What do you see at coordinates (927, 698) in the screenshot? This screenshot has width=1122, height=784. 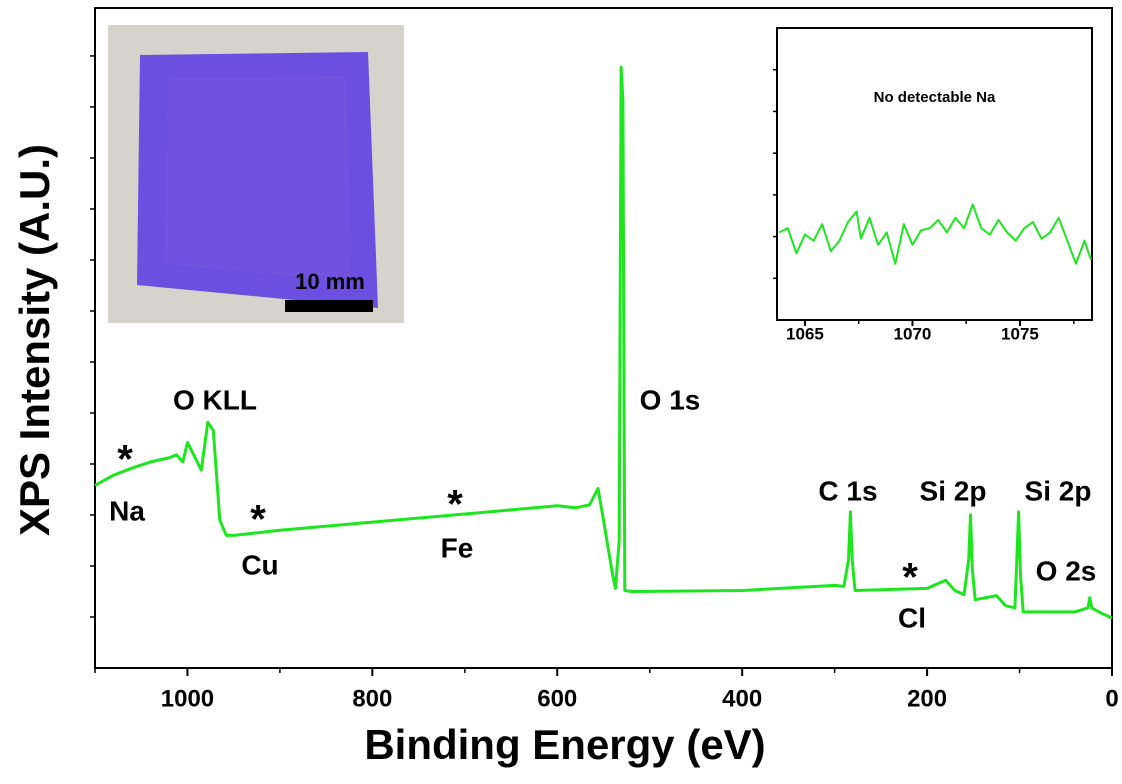 I see `x-tick-label: 200` at bounding box center [927, 698].